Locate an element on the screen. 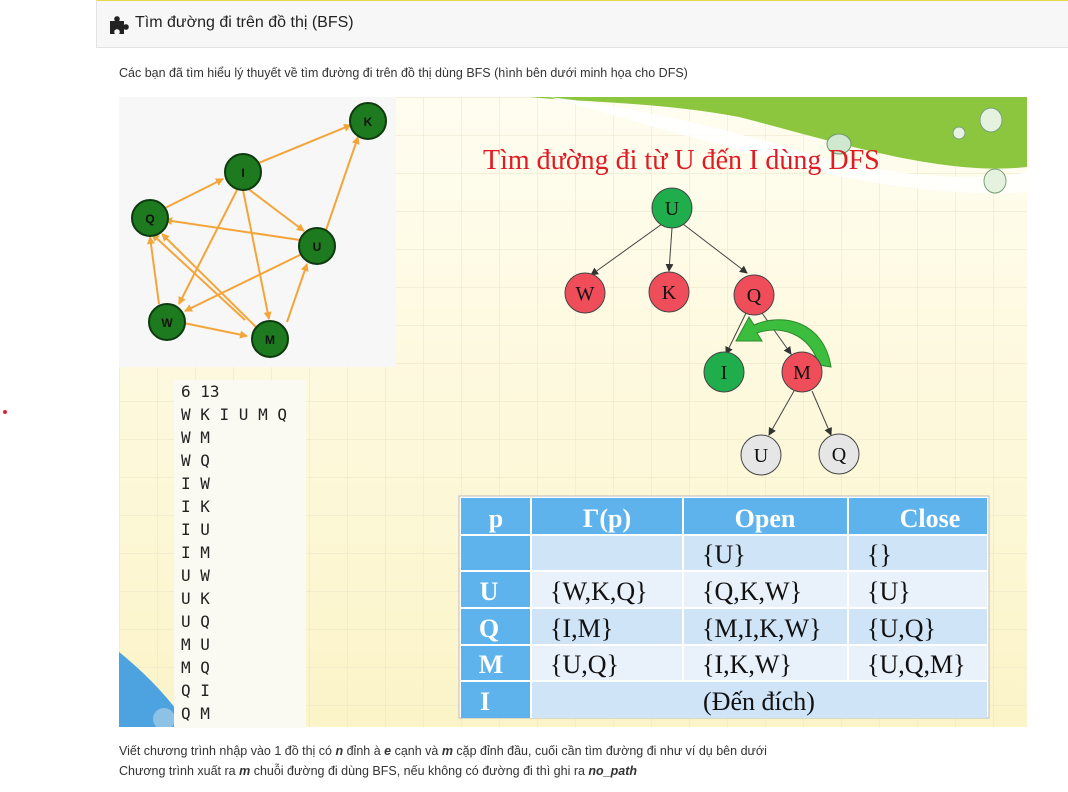  graph-node-w: W is located at coordinates (167, 322).